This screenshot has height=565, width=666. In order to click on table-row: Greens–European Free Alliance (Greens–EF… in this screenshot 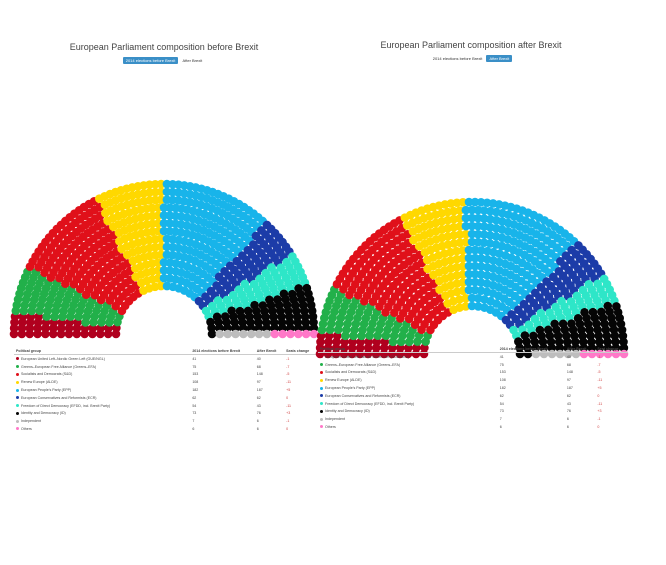, I will do `click(166, 367)`.